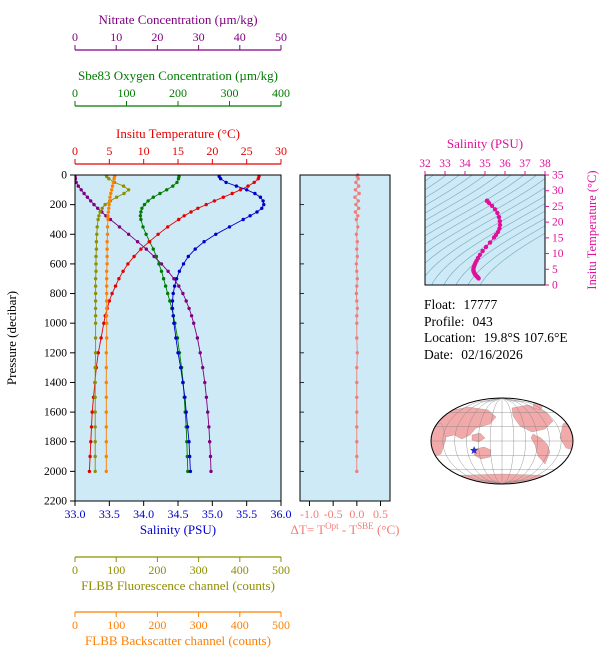  Describe the element at coordinates (178, 75) in the screenshot. I see `svg-text:Sbe83 Oxygen Concentration (µm: Sbe83 Oxygen Concentration (µm/kg)` at that location.